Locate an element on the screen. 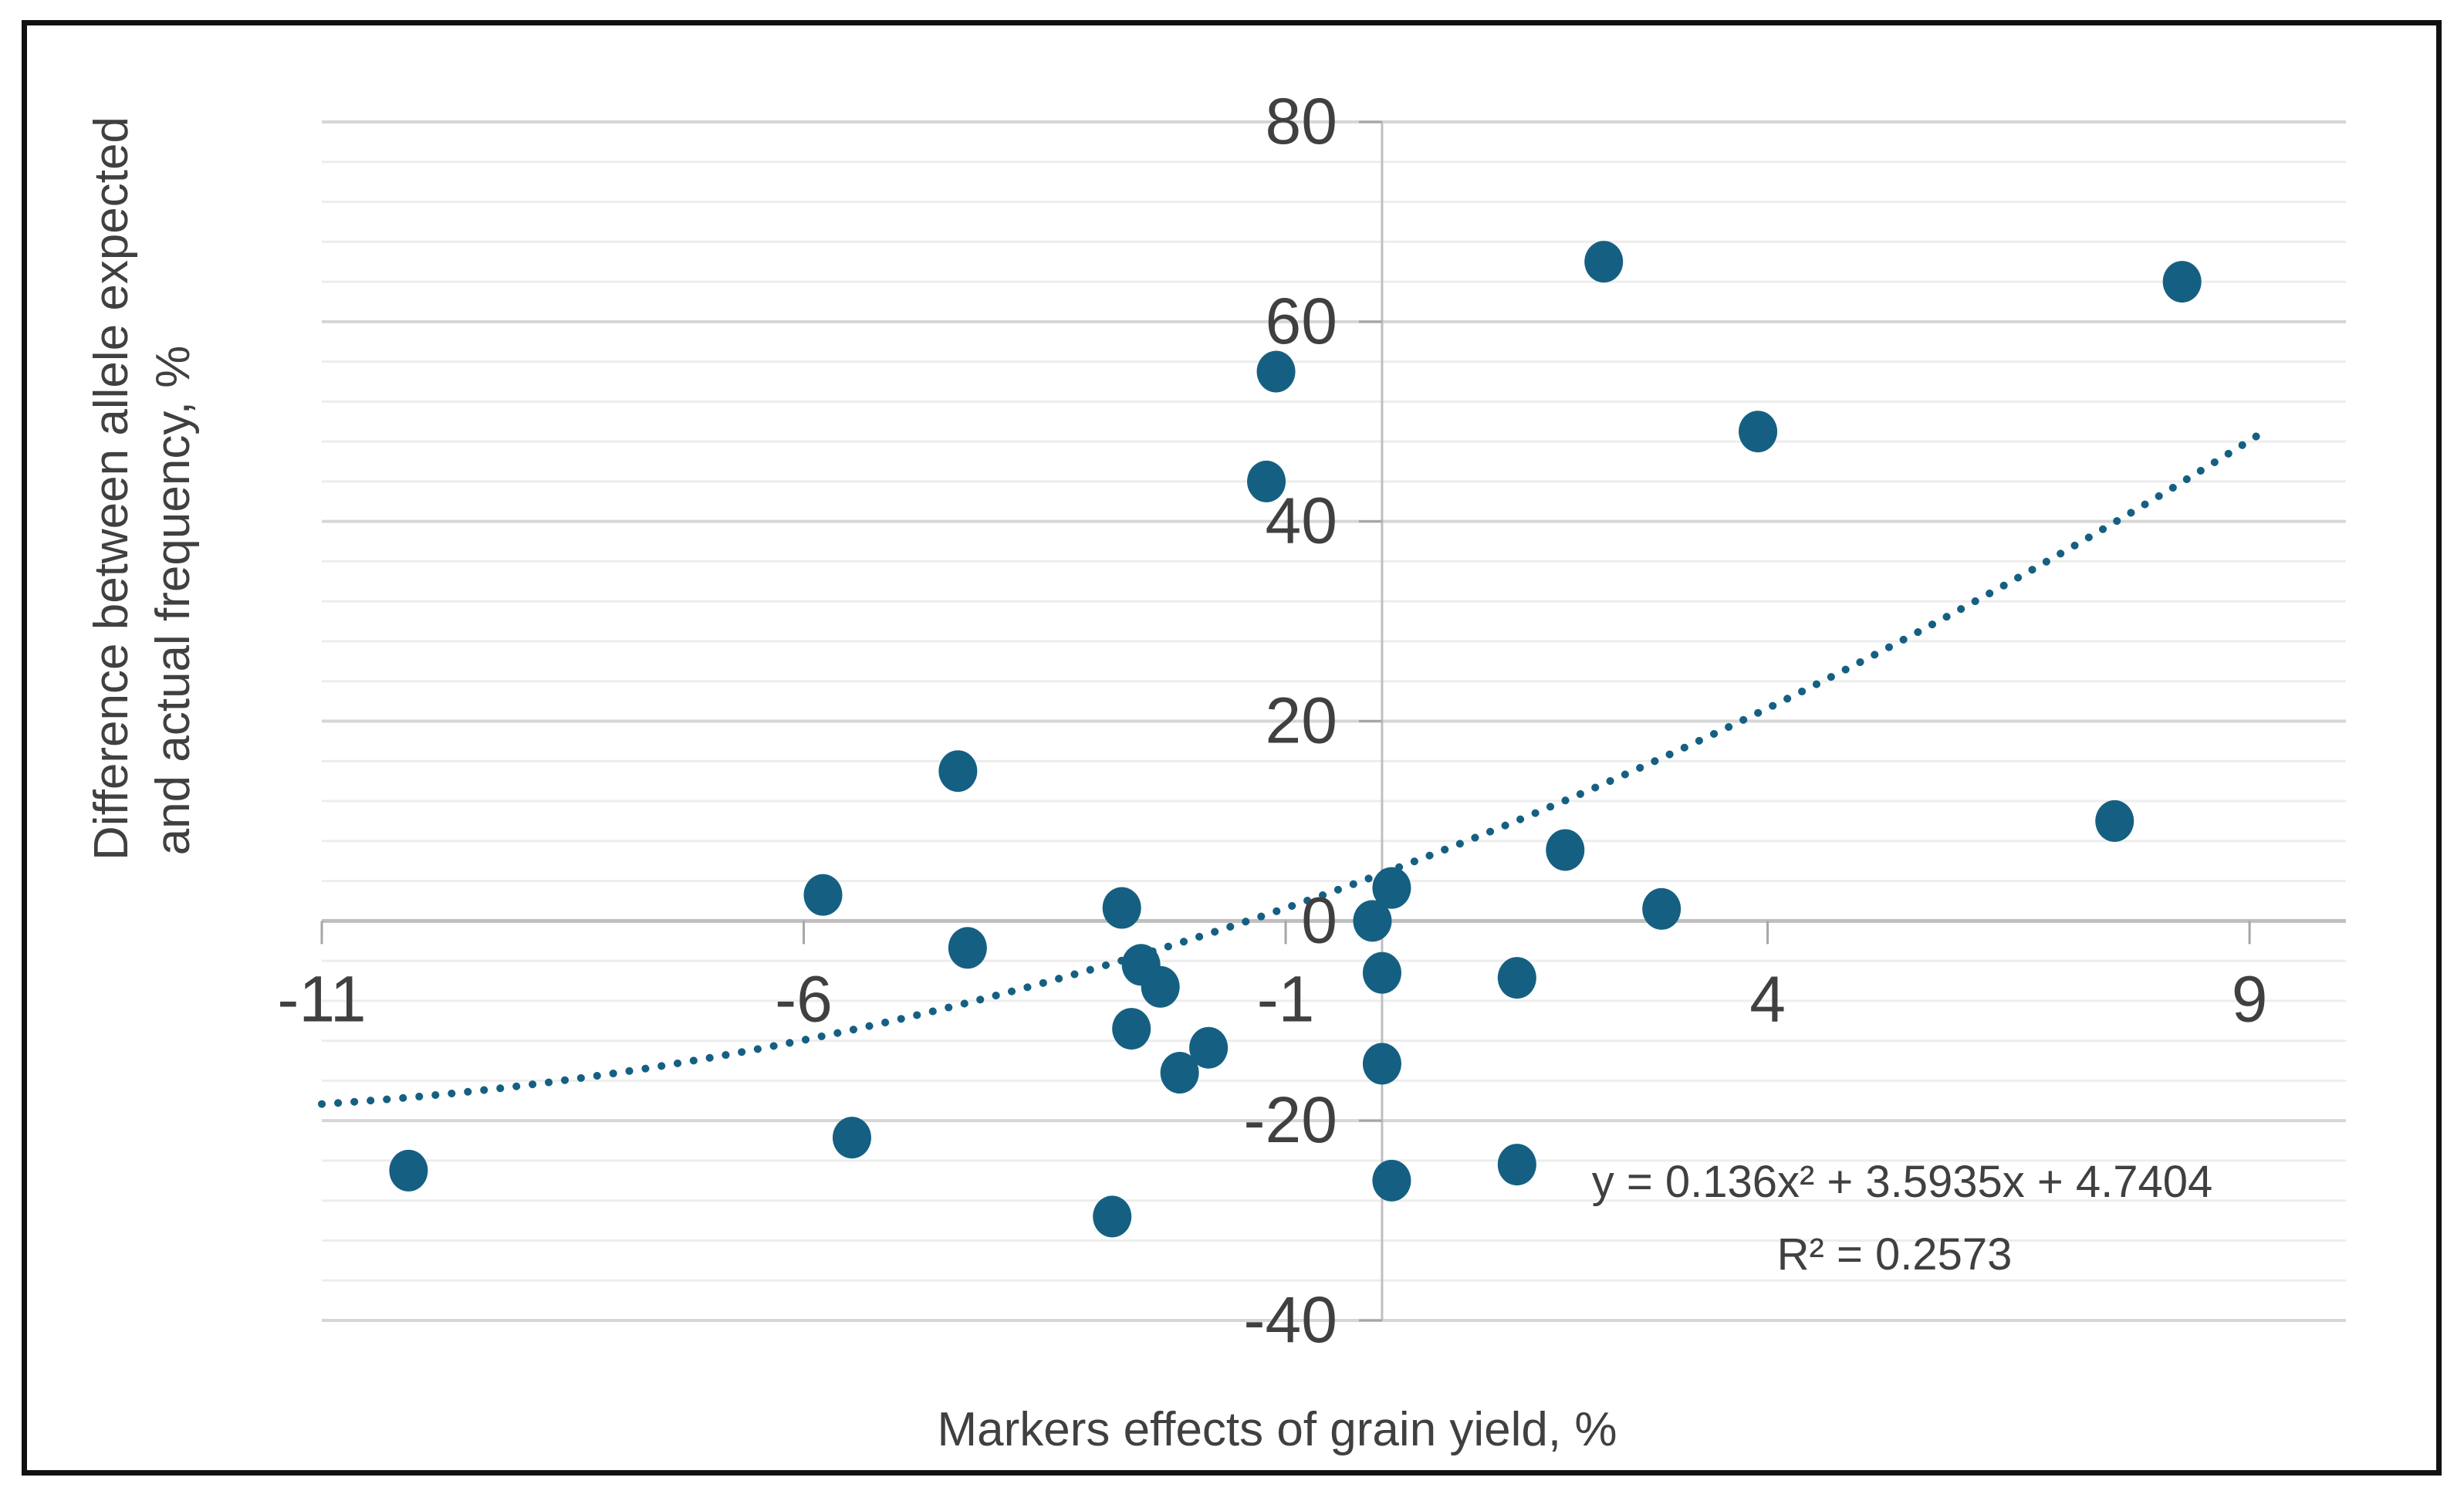 Image resolution: width=2464 pixels, height=1501 pixels. y-axis-tick-label: 60 is located at coordinates (1301, 321).